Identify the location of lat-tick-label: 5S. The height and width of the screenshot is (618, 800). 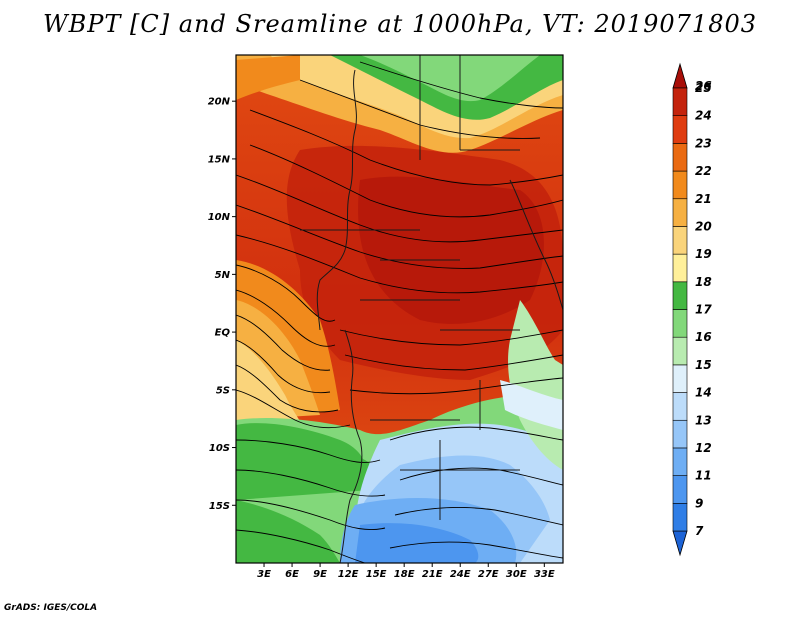
(223, 390).